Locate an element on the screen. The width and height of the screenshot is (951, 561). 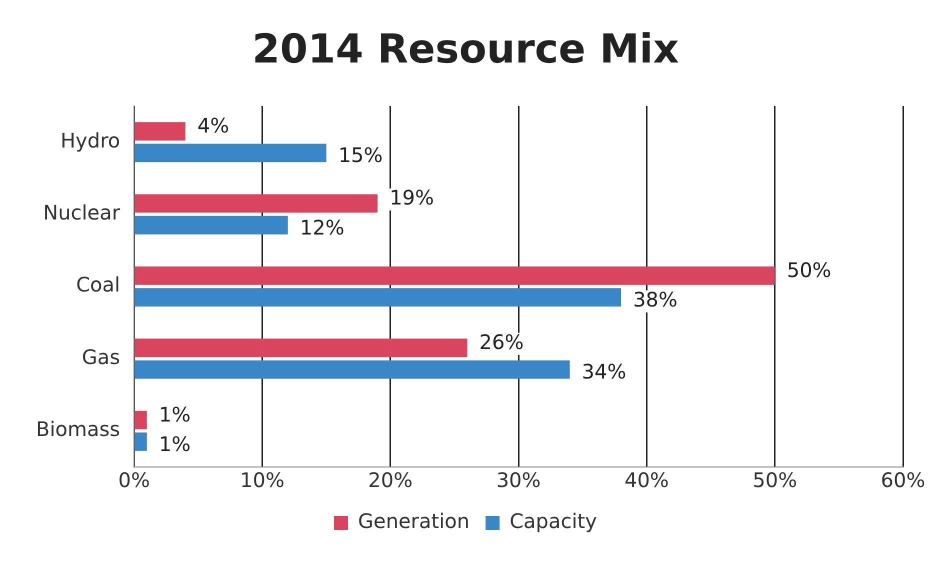
y-tick-label: Biomass is located at coordinates (78, 429).